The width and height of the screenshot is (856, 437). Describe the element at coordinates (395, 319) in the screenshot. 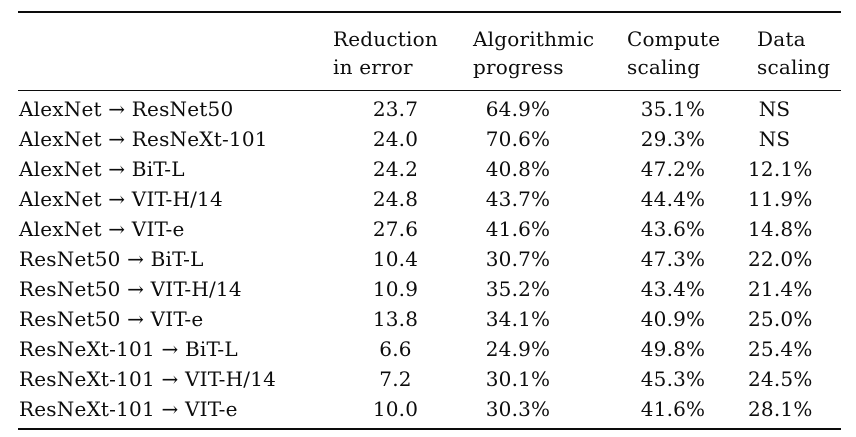

I see `cell-reduction-in-error: 13.8` at that location.